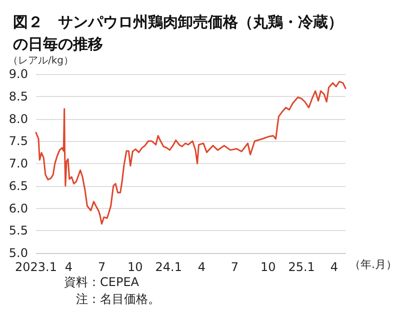 The image size is (400, 312). Describe the element at coordinates (18, 119) in the screenshot. I see `y-tick-label: 8.0` at that location.